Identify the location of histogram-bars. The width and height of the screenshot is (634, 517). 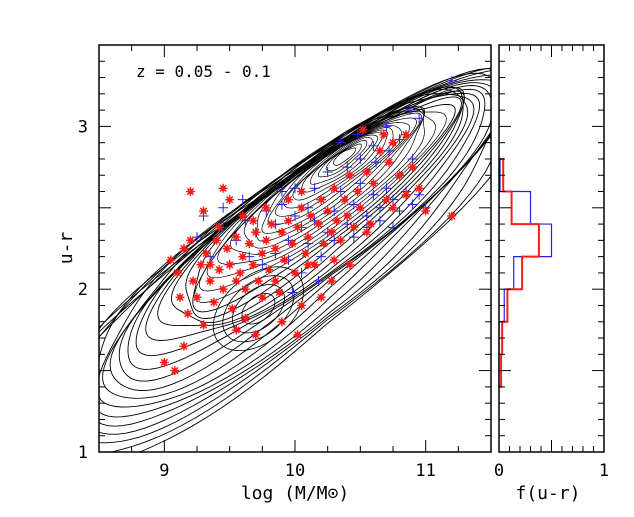
(525, 272).